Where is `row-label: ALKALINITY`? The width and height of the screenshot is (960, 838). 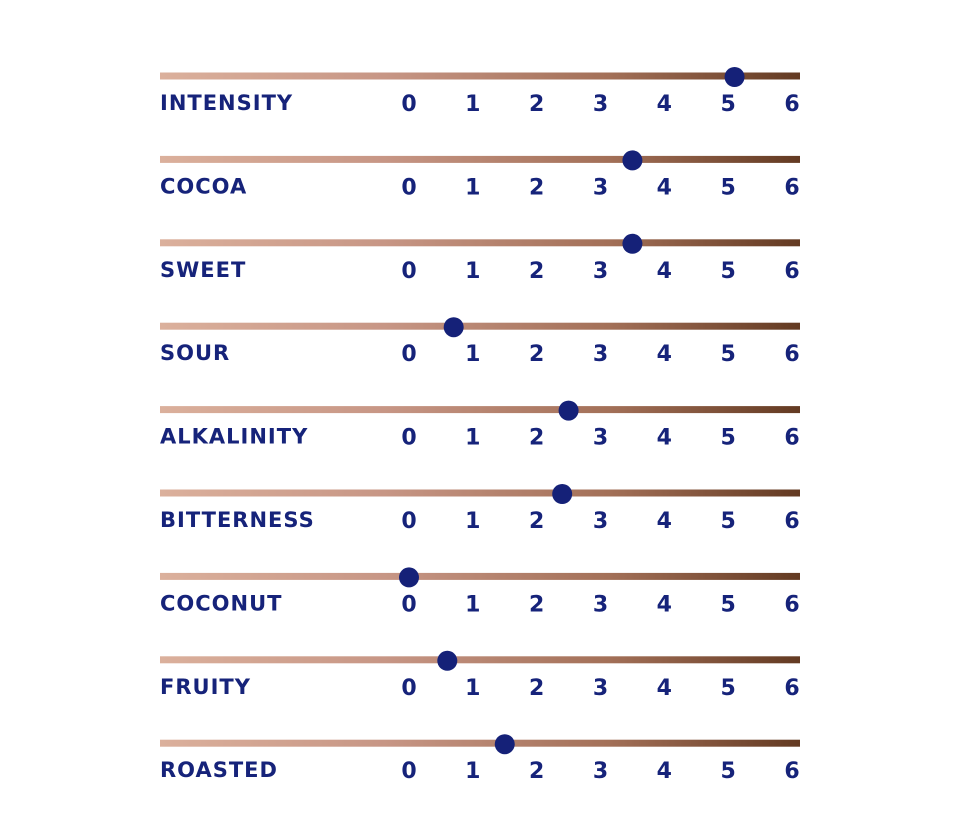
row-label: ALKALINITY is located at coordinates (234, 437).